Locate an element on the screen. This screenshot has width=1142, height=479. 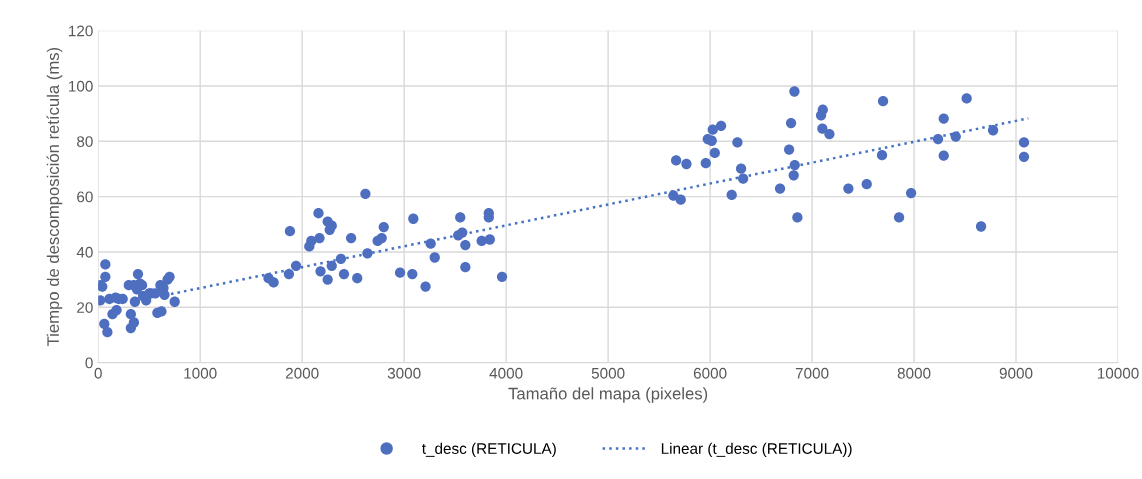
x-tick-label: 3000 is located at coordinates (404, 373).